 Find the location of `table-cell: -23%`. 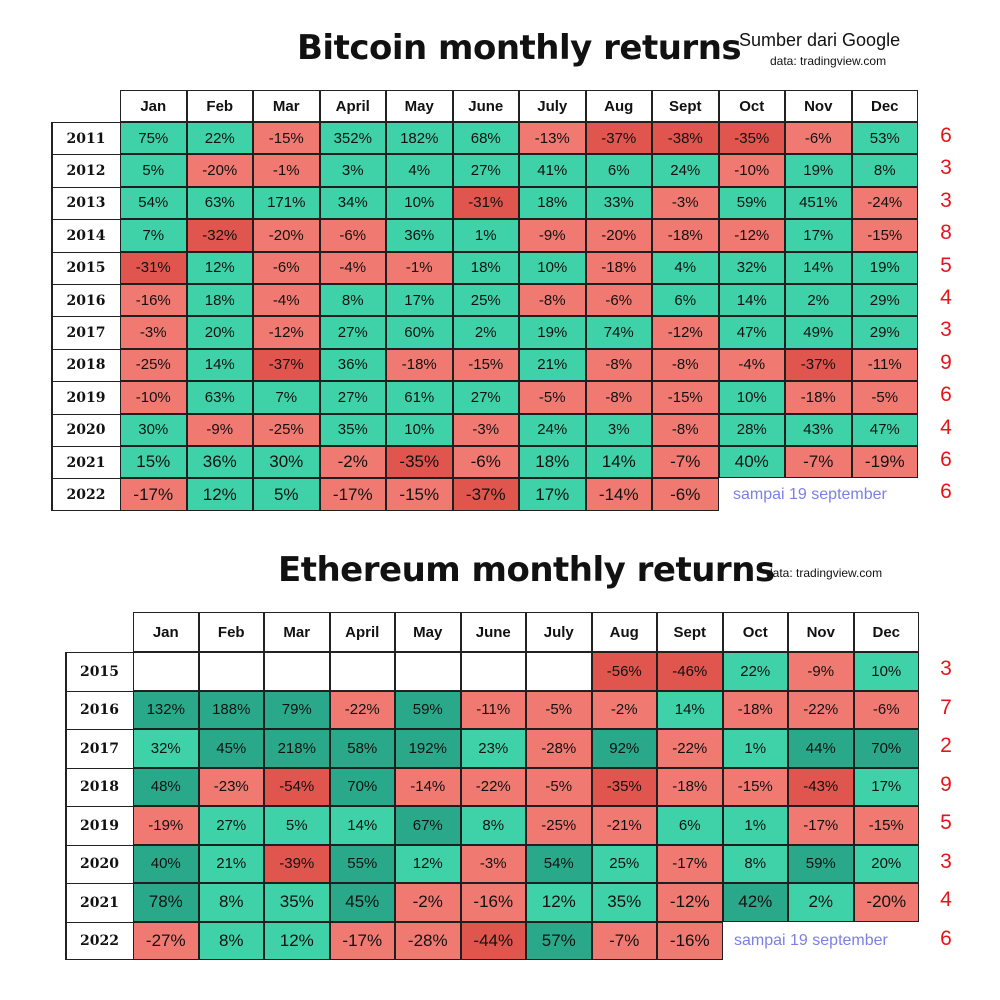

table-cell: -23% is located at coordinates (231, 786).